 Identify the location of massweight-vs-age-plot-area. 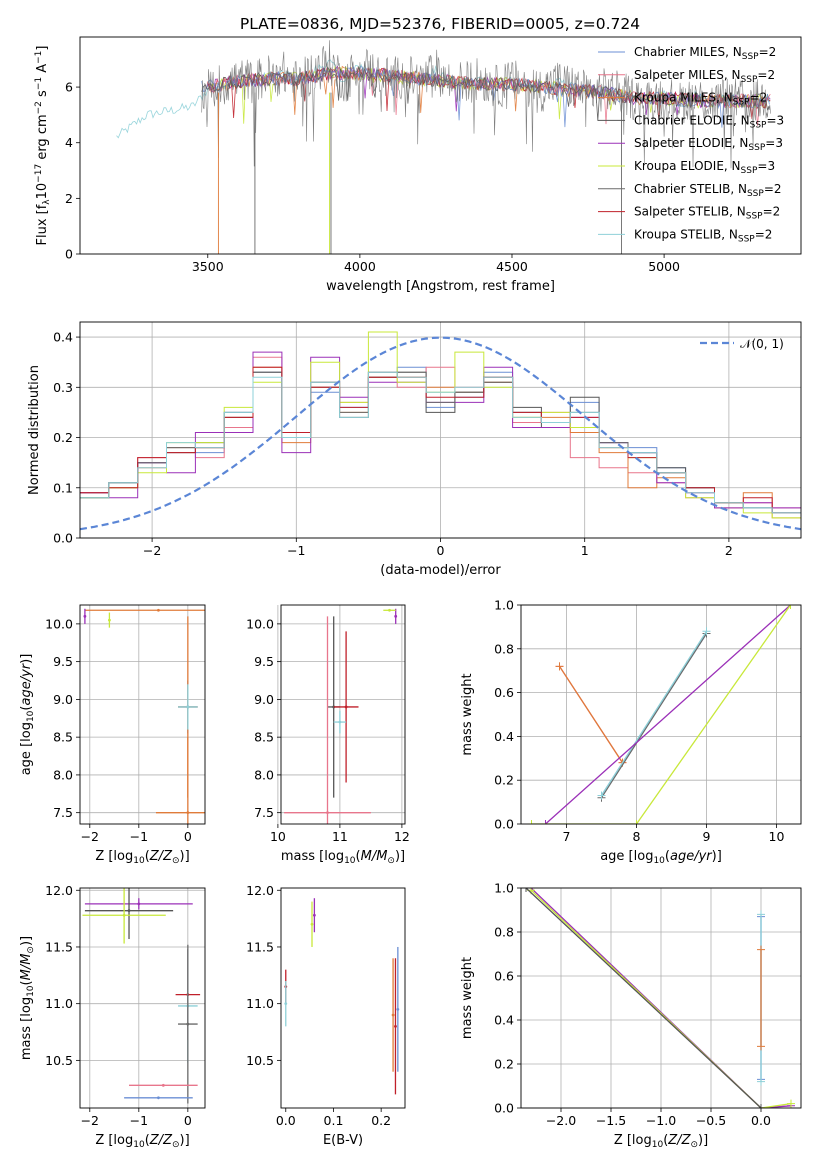
(661, 714).